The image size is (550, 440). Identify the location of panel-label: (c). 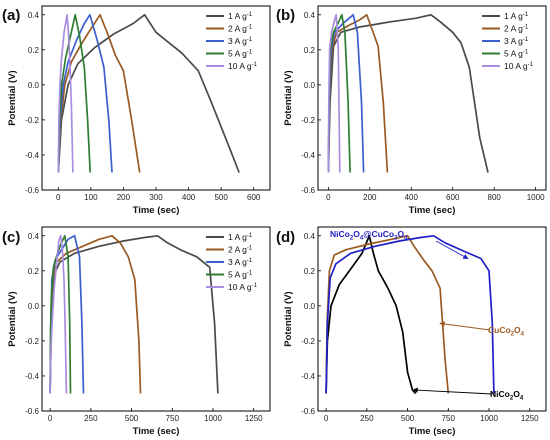
(11, 237).